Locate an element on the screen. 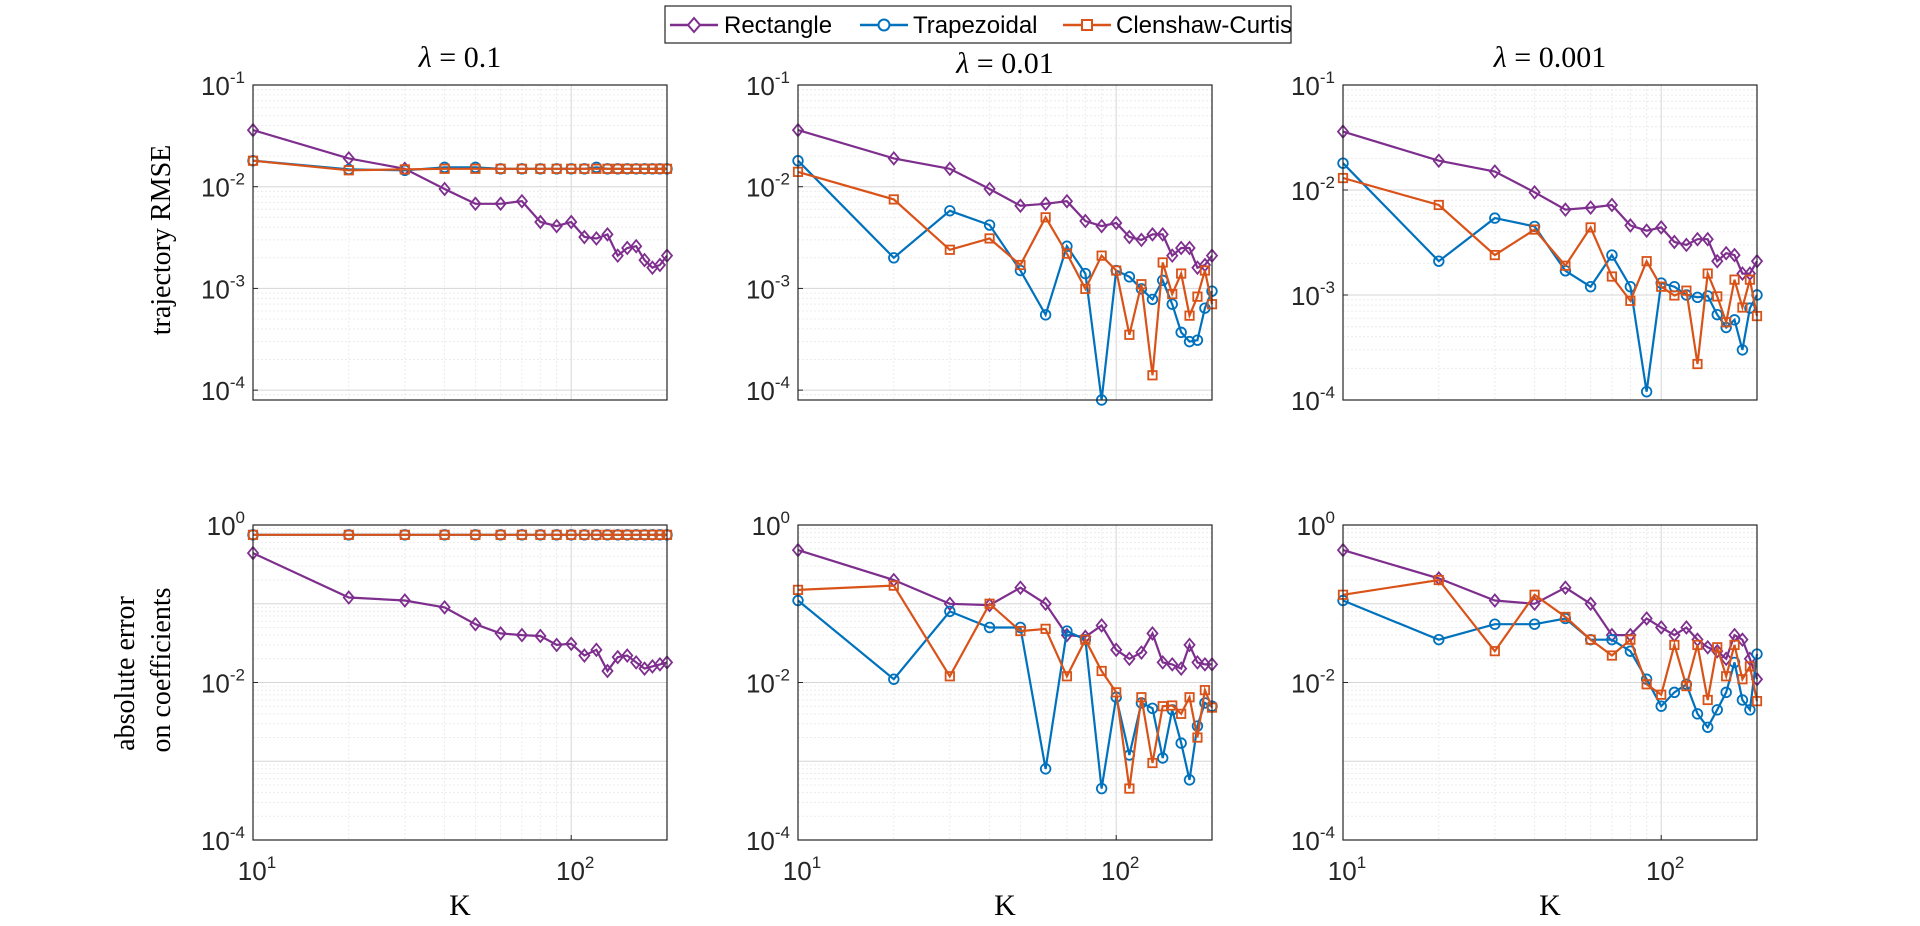 This screenshot has height=926, width=1920. series-trapezoidal is located at coordinates (1550, 277).